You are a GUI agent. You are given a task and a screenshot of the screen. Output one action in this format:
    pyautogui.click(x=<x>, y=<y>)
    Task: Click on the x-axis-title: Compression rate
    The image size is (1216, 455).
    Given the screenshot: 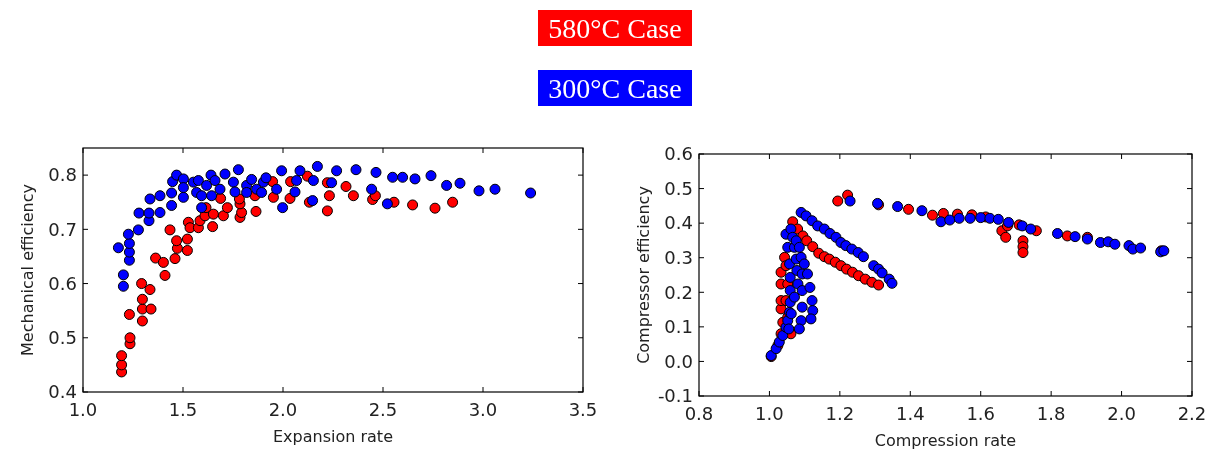 What is the action you would take?
    pyautogui.click(x=945, y=440)
    